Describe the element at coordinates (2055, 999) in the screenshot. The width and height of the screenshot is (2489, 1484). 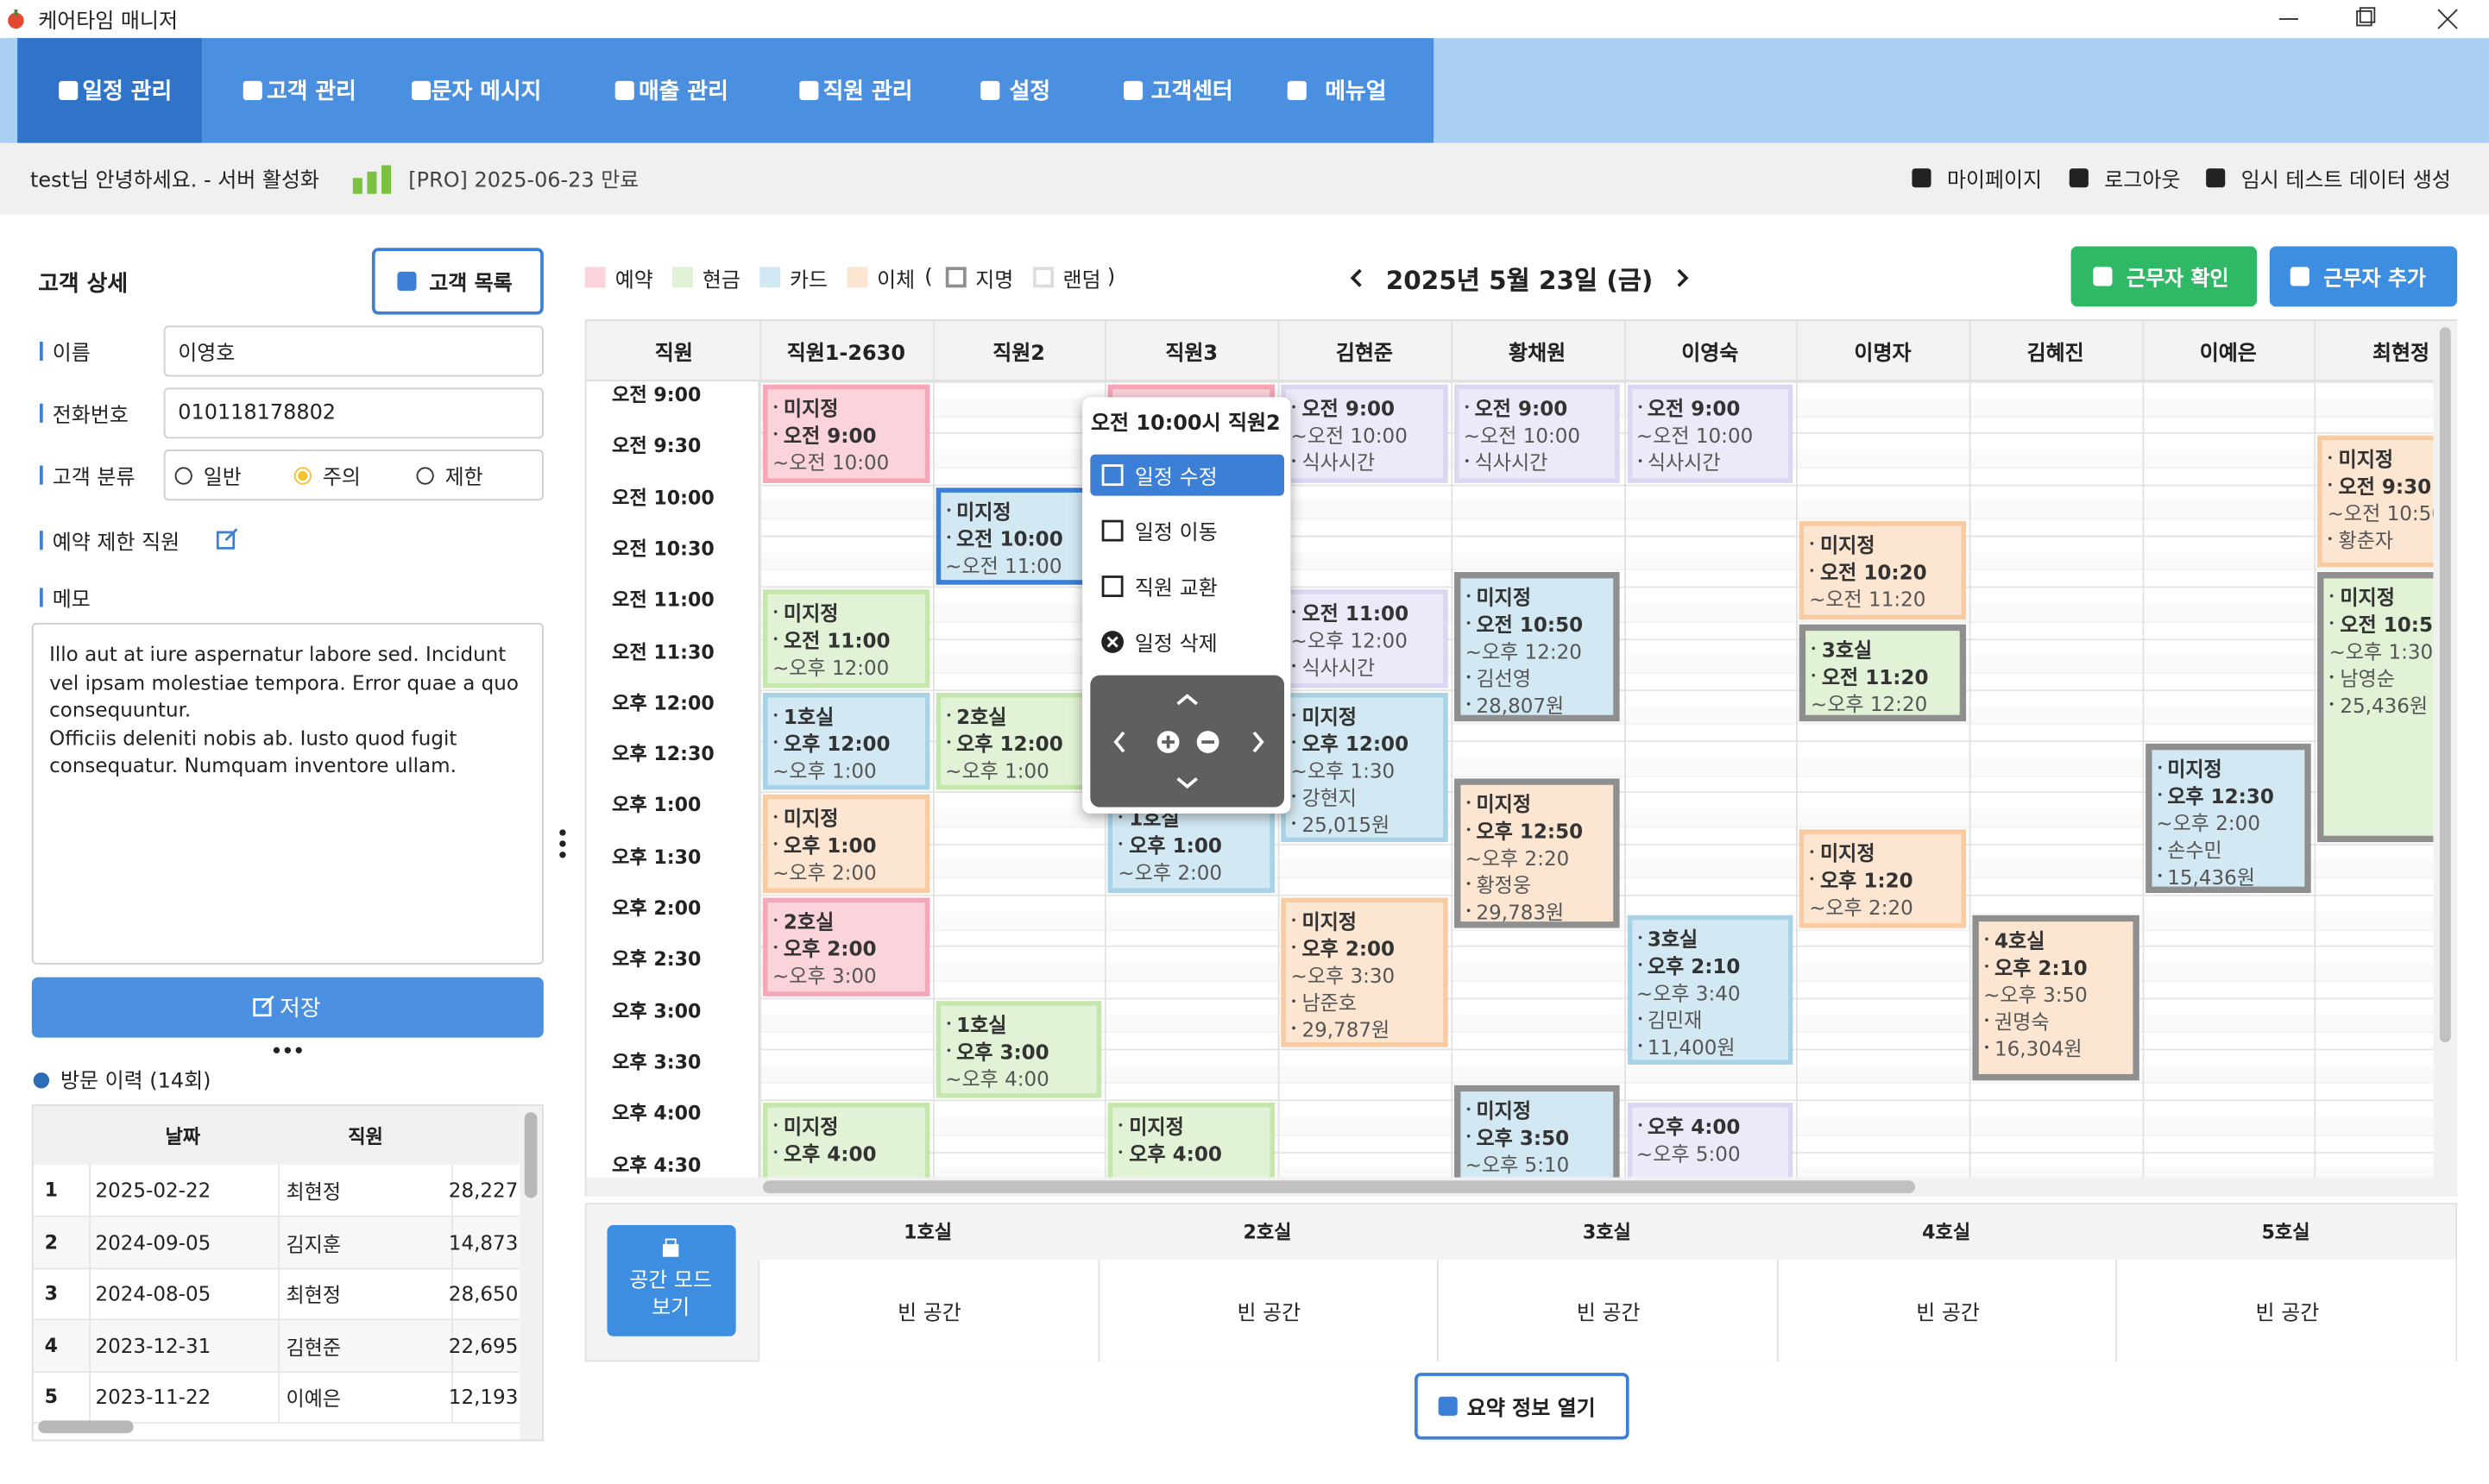
I see `appointment: 4호실 오후 2:10 ~오후 3:50 권명숙 16,304원` at that location.